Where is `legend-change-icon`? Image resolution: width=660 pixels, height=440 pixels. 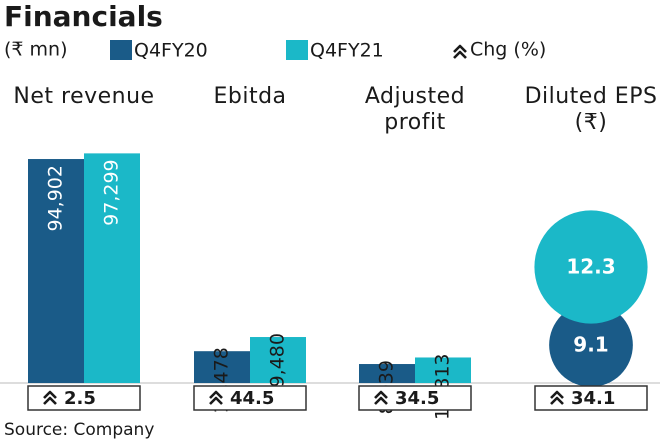
legend-change-icon is located at coordinates (460, 51).